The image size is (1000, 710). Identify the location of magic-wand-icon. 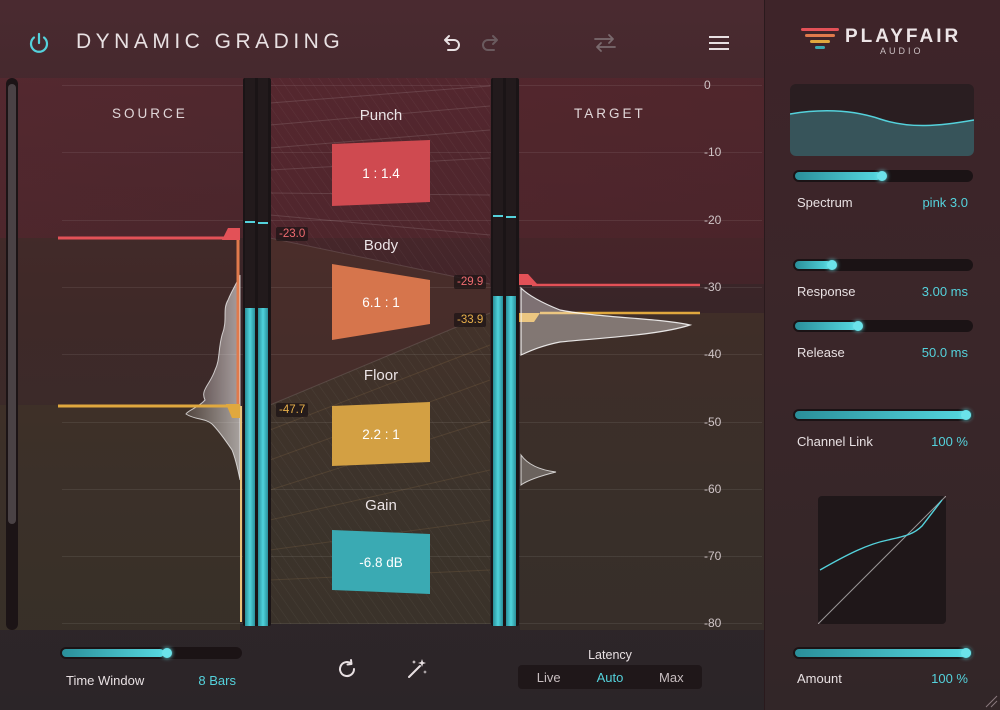
(417, 668).